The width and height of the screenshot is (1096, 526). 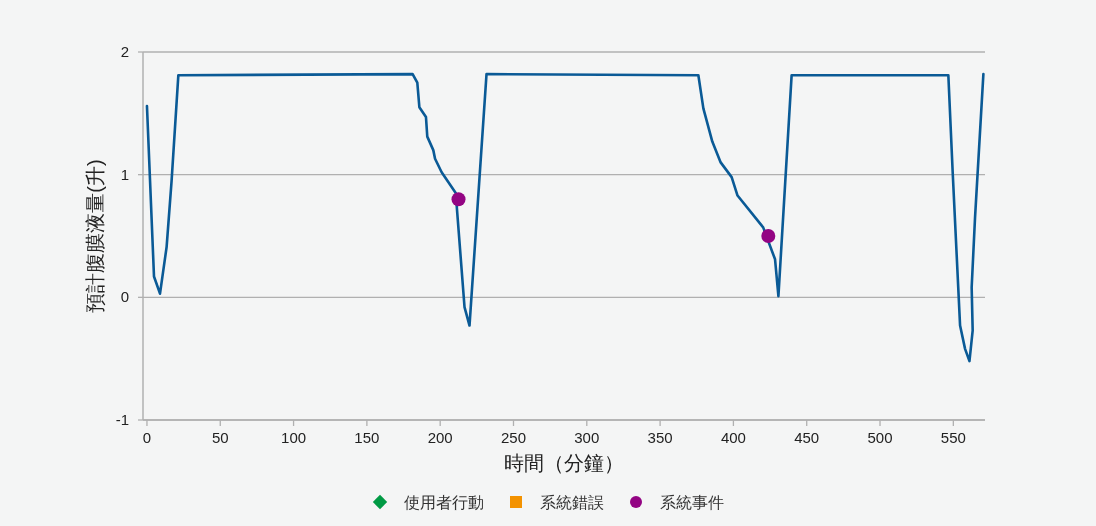 I want to click on y-axis-title: 預計腹膜液量(升), so click(x=95, y=236).